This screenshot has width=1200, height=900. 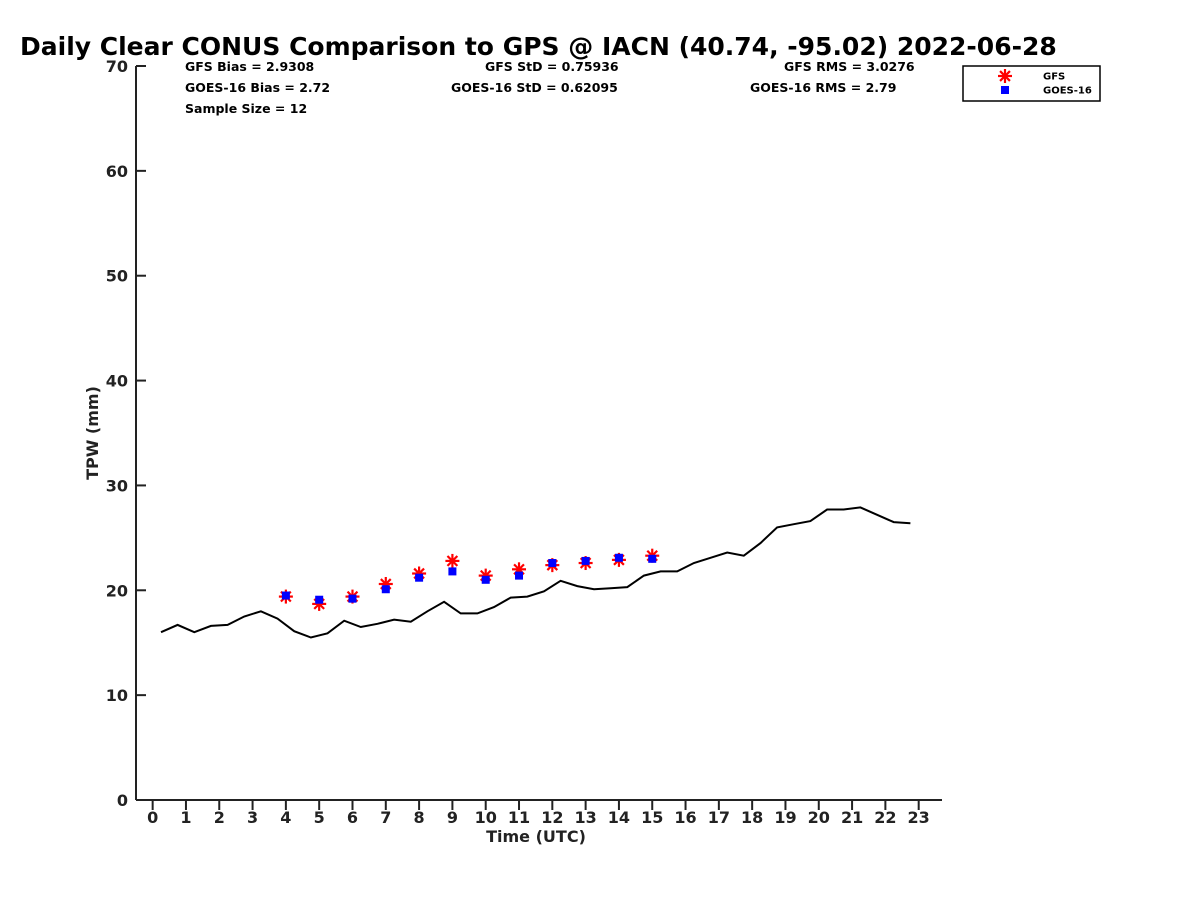 What do you see at coordinates (534, 87) in the screenshot?
I see `stat-goes-std: GOES-16 StD = 0.62095` at bounding box center [534, 87].